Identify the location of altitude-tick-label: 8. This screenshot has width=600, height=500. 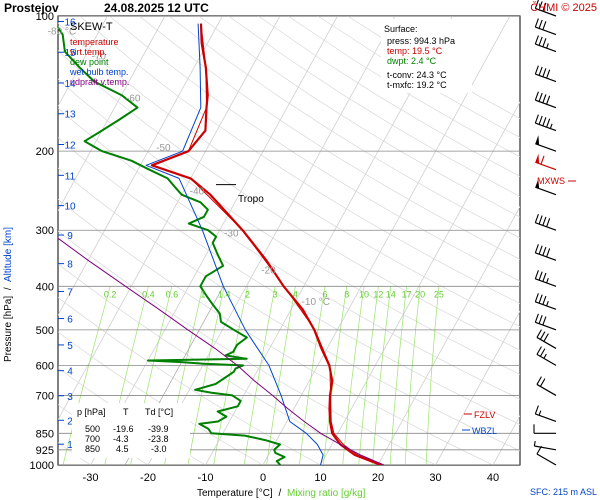
(70, 265).